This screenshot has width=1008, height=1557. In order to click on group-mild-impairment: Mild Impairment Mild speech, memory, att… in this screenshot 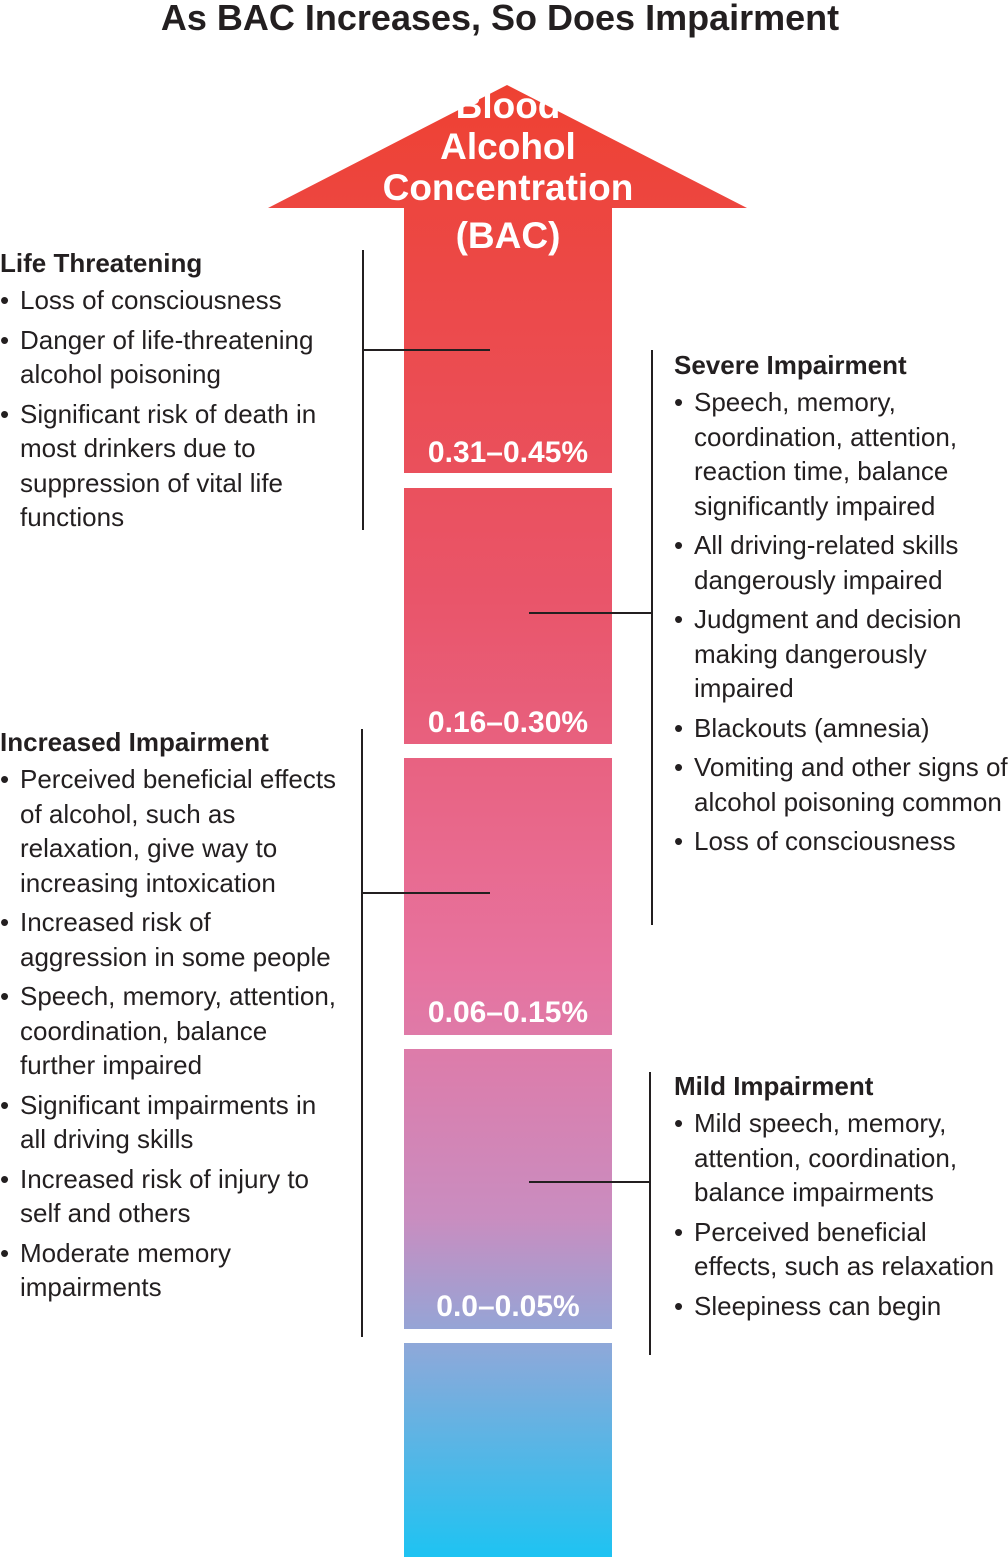, I will do `click(839, 1197)`.